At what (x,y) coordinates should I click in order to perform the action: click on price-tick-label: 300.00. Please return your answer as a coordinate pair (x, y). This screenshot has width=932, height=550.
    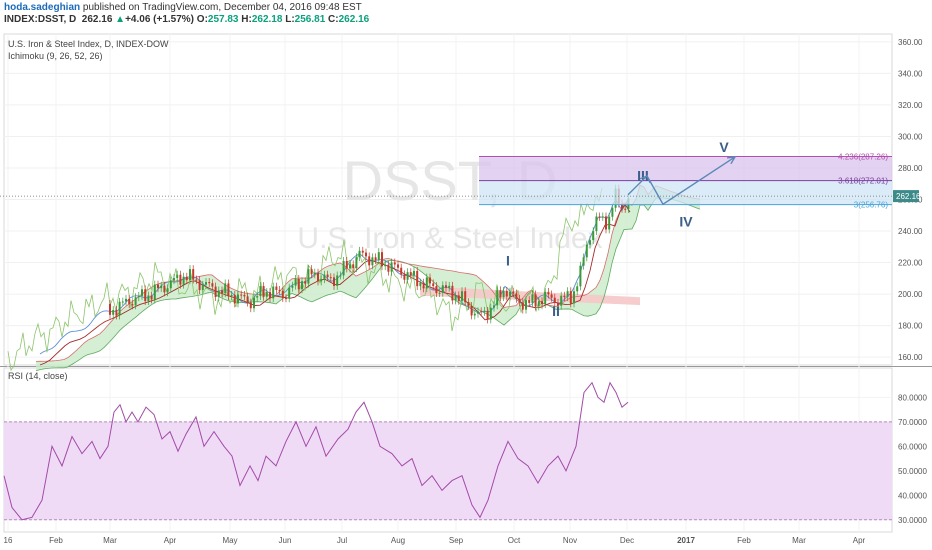
    Looking at the image, I should click on (910, 136).